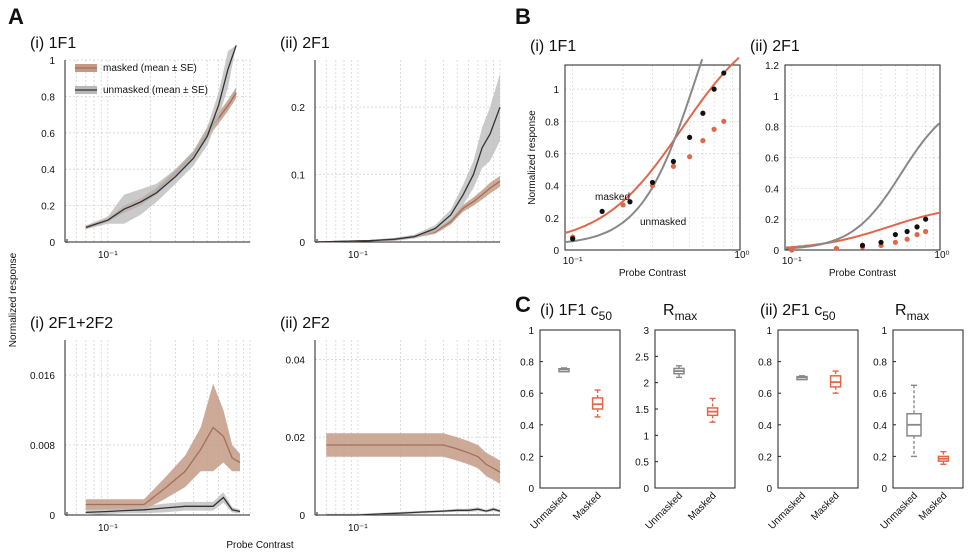 This screenshot has width=969, height=553. Describe the element at coordinates (680, 312) in the screenshot. I see `panel-title-rmax-1f1: Rmax` at that location.